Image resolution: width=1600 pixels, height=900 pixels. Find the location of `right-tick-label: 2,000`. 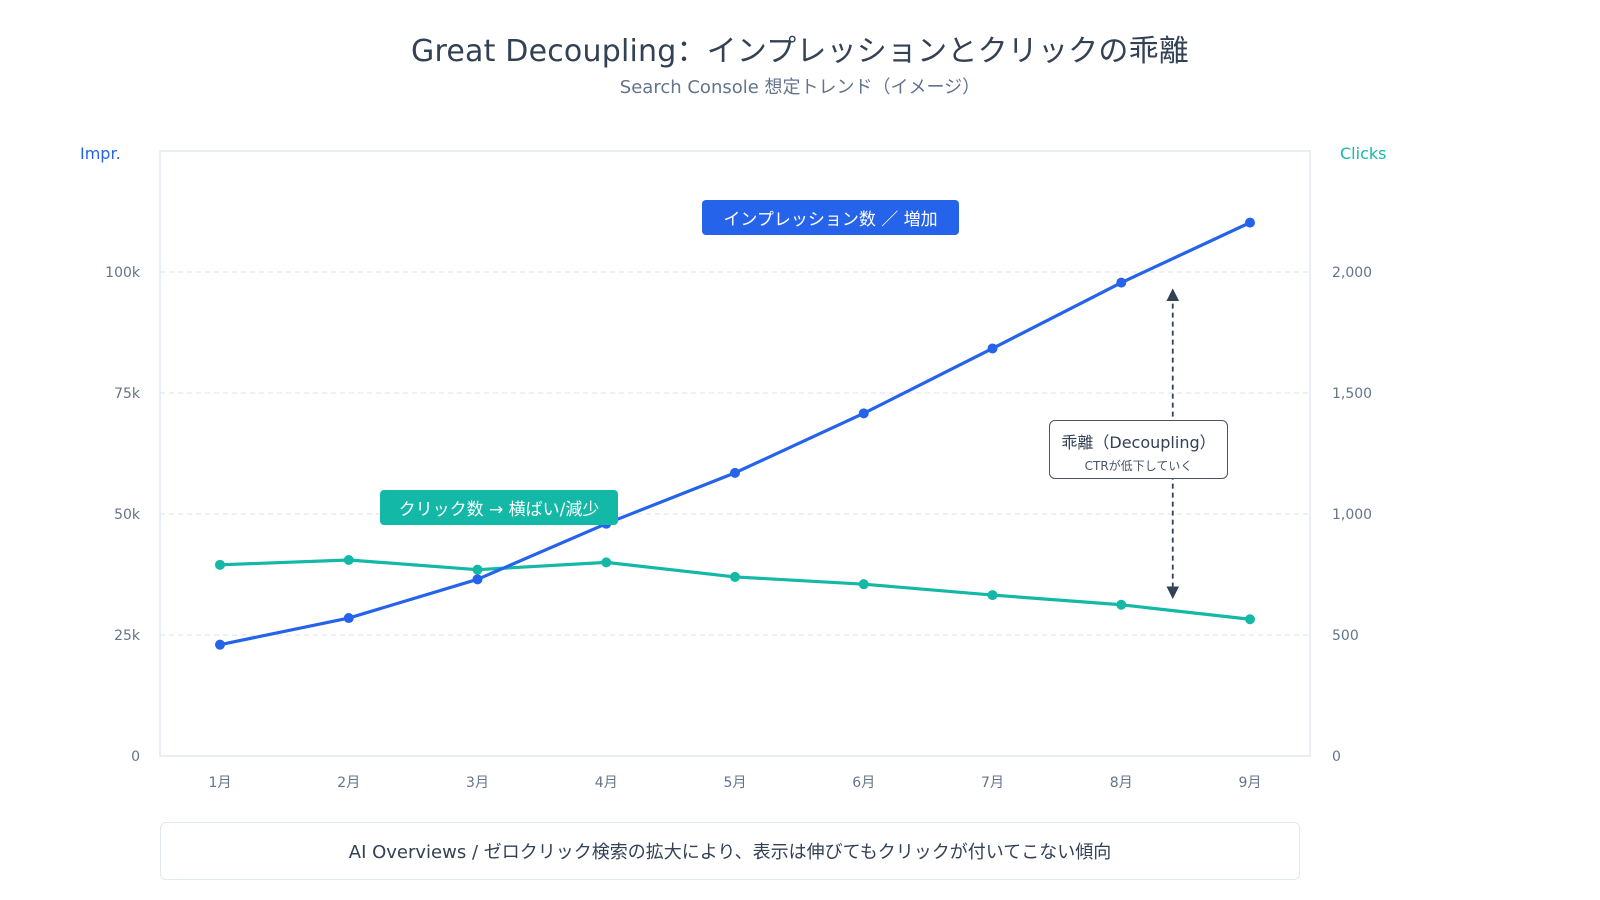

right-tick-label: 2,000 is located at coordinates (1352, 273).